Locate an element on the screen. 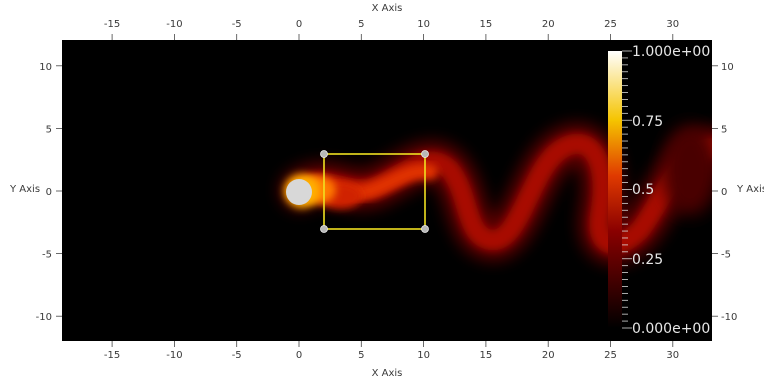 The image size is (764, 383). colorbar-label-max: 1.000e+00 is located at coordinates (671, 52).